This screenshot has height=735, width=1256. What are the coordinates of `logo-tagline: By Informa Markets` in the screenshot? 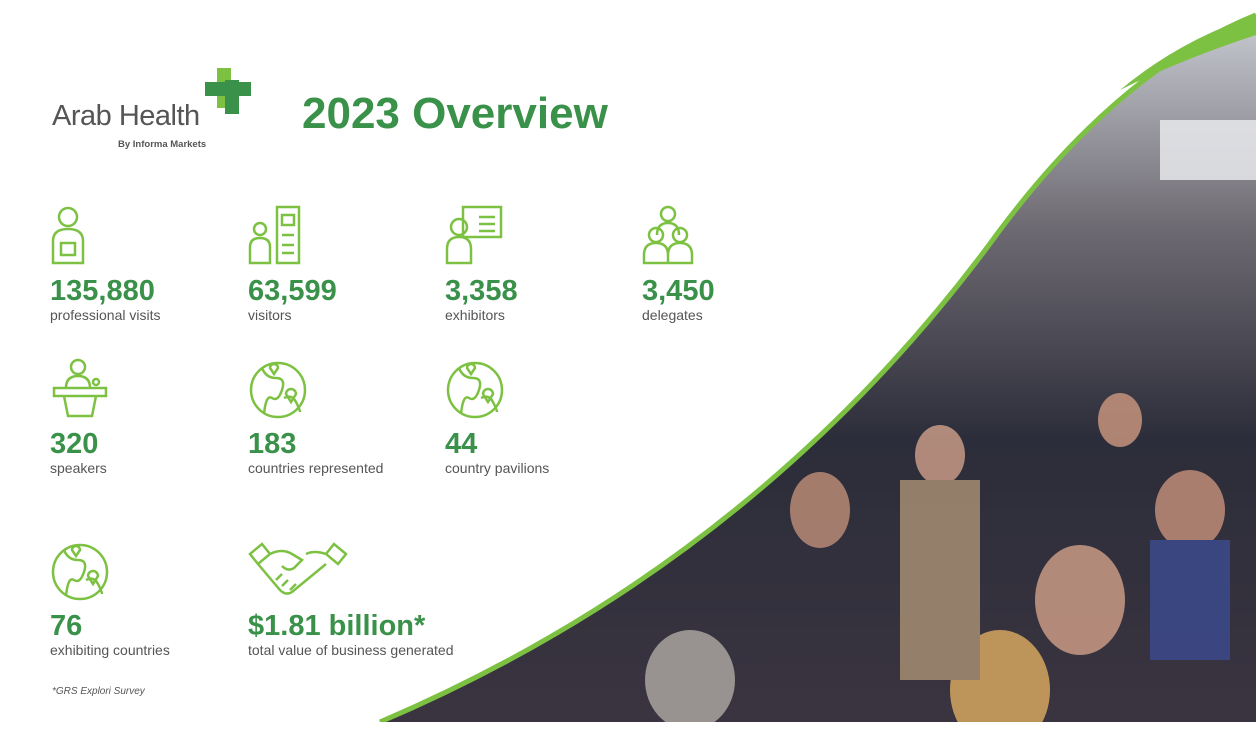 It's located at (162, 144).